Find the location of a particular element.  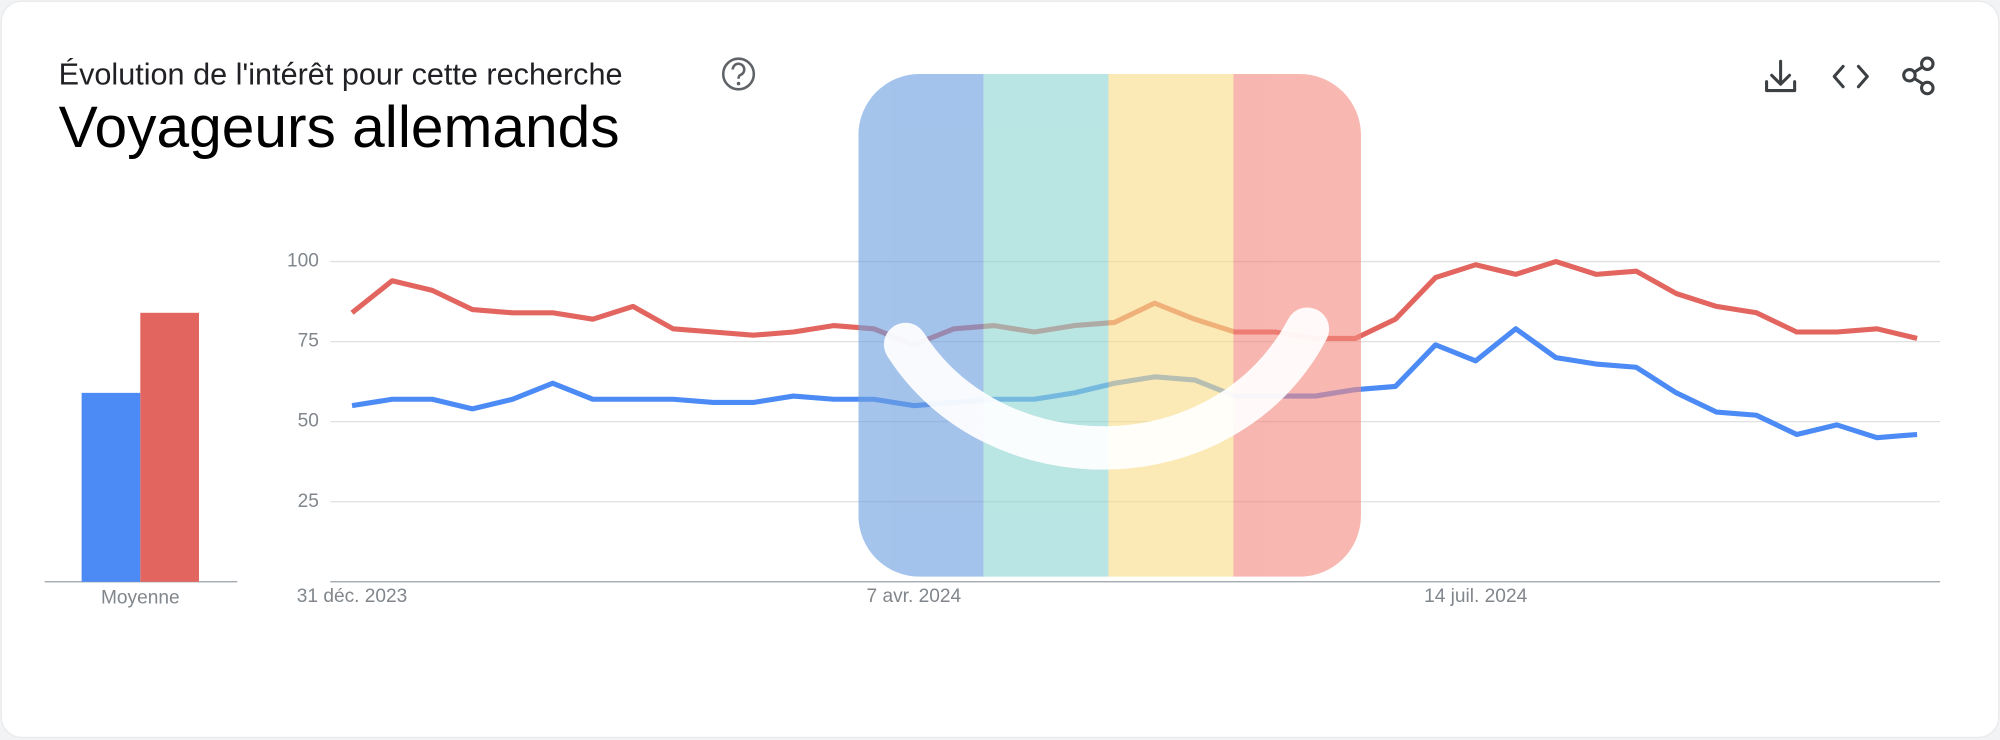

x-tick-label: 14 juil. 2024 is located at coordinates (1475, 596).